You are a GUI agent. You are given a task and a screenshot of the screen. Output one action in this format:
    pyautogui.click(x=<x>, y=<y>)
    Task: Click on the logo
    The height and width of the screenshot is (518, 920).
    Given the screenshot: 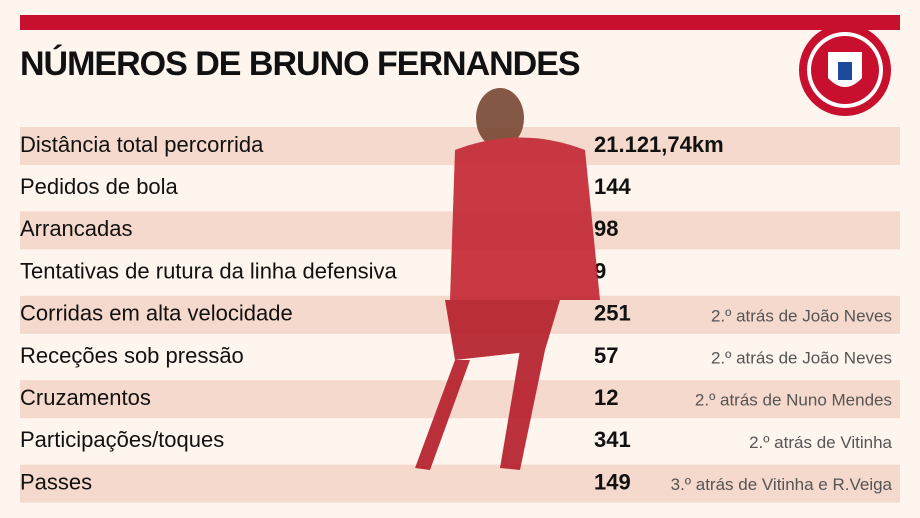 What is the action you would take?
    pyautogui.click(x=845, y=70)
    